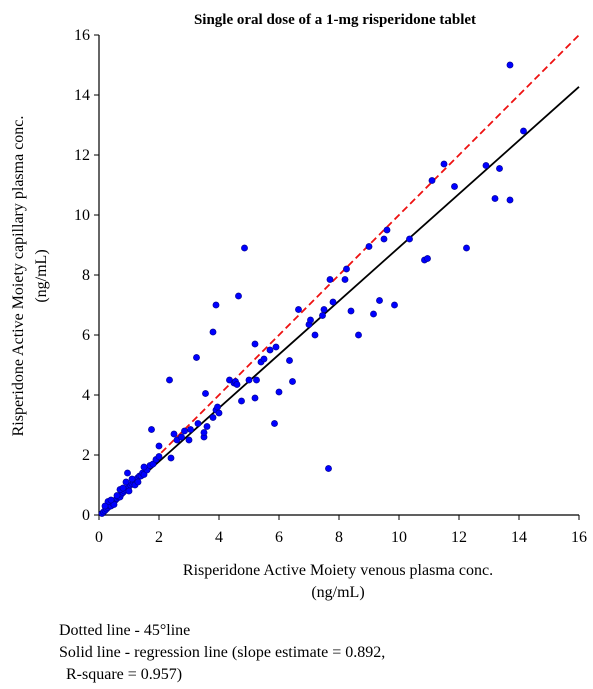 The height and width of the screenshot is (689, 593). Describe the element at coordinates (41, 275) in the screenshot. I see `y-axis-unit: (ng/mL)` at that location.